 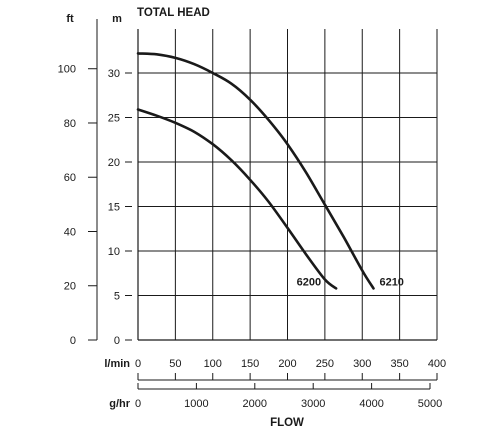 I want to click on x-tick-label-lmin: 250, so click(x=325, y=364).